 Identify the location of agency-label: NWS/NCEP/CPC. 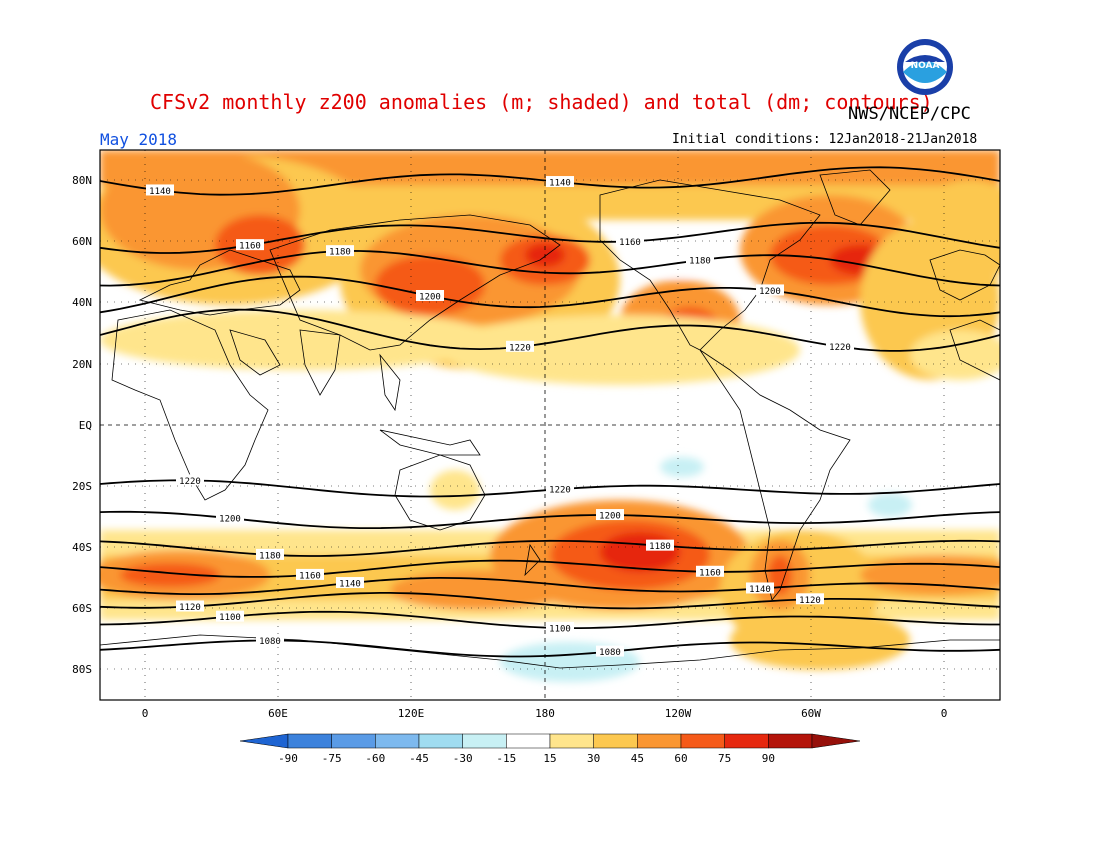
(909, 114).